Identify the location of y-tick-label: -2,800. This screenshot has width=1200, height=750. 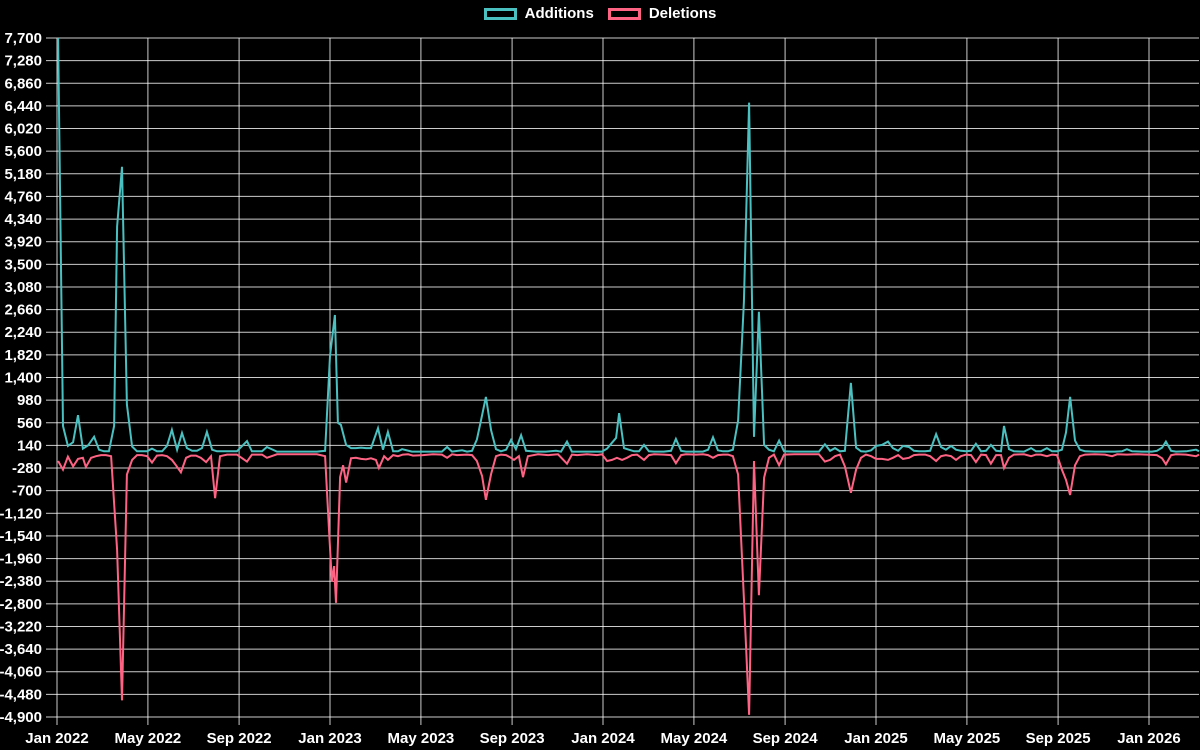
(21, 604).